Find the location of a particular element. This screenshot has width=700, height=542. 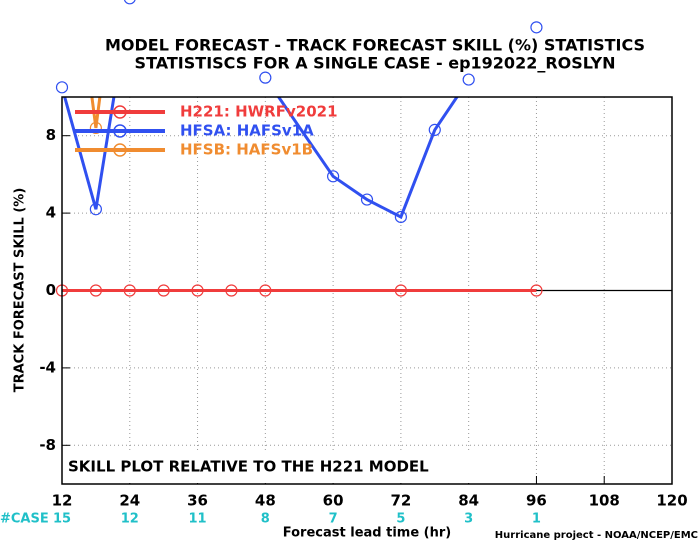

y-tick-label: -8 is located at coordinates (47, 445).